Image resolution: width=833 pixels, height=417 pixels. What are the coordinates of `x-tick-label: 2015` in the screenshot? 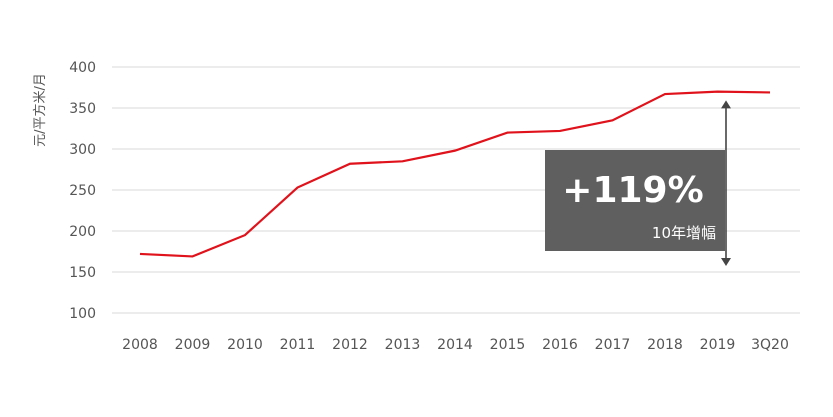 It's located at (508, 345).